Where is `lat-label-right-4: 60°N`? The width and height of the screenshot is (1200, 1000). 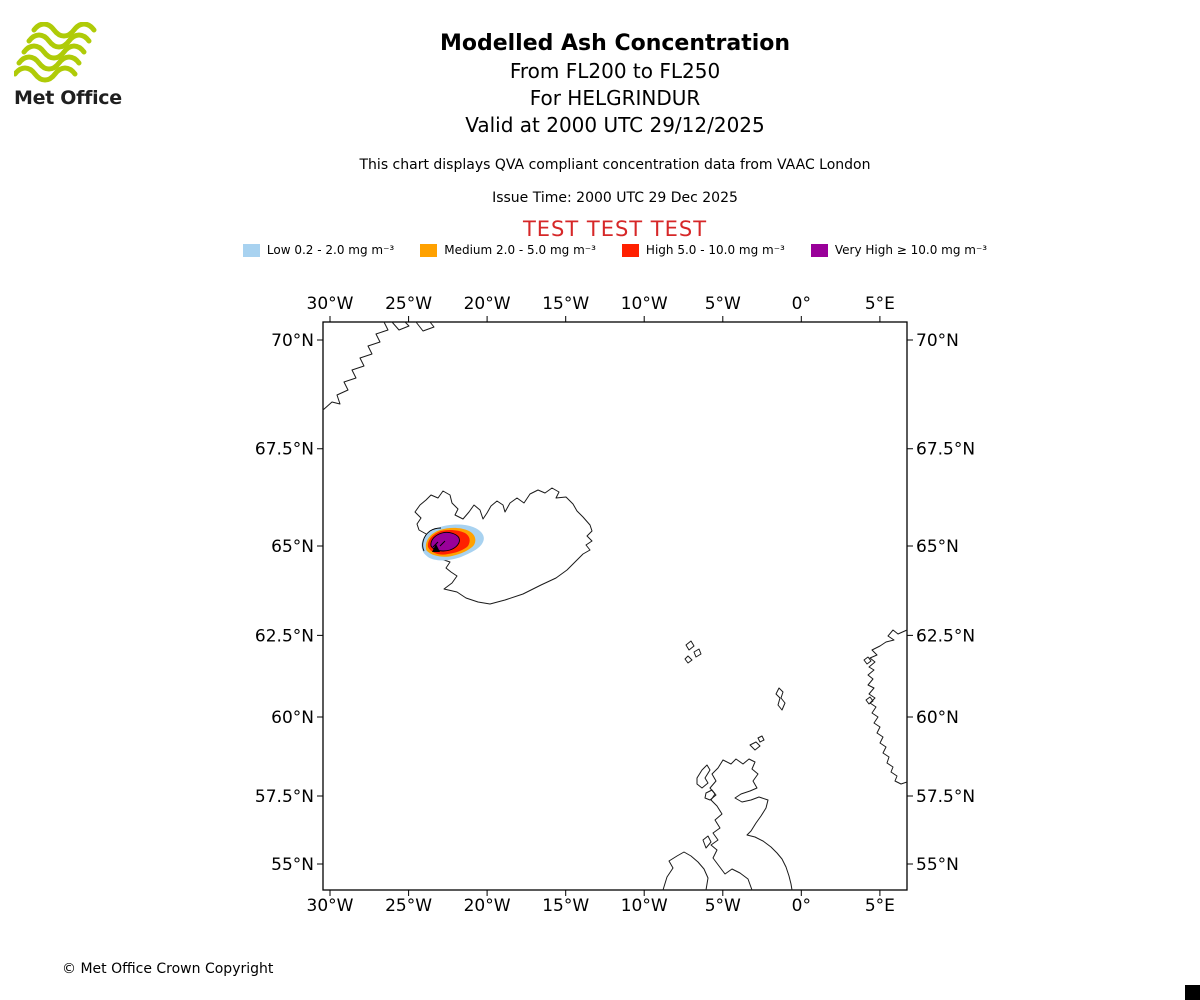
lat-label-right-4: 60°N is located at coordinates (937, 718).